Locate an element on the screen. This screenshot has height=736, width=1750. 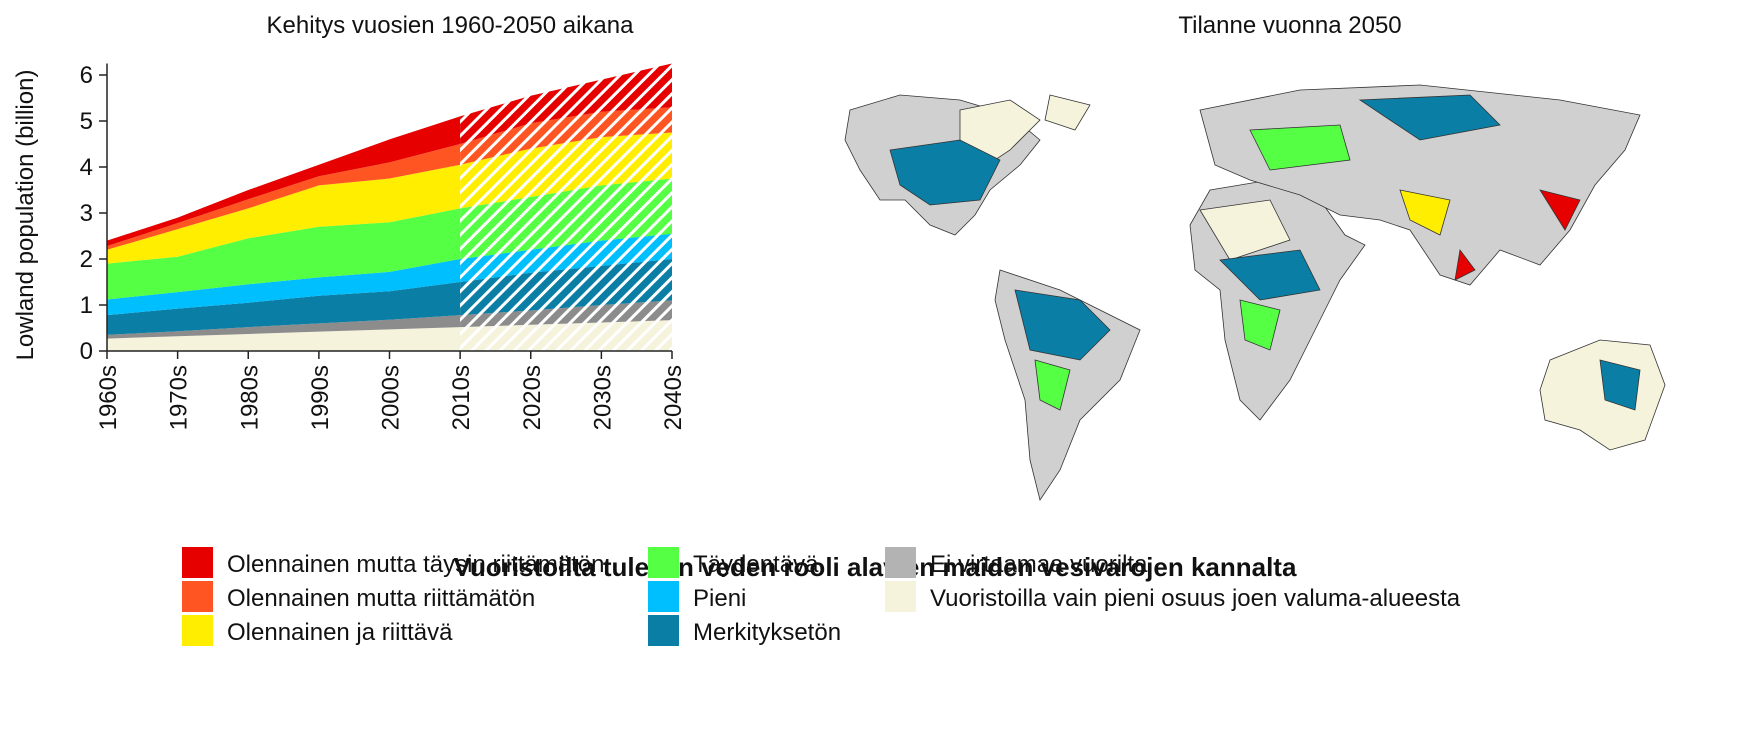
x-tick-label: 2040s is located at coordinates (673, 397).